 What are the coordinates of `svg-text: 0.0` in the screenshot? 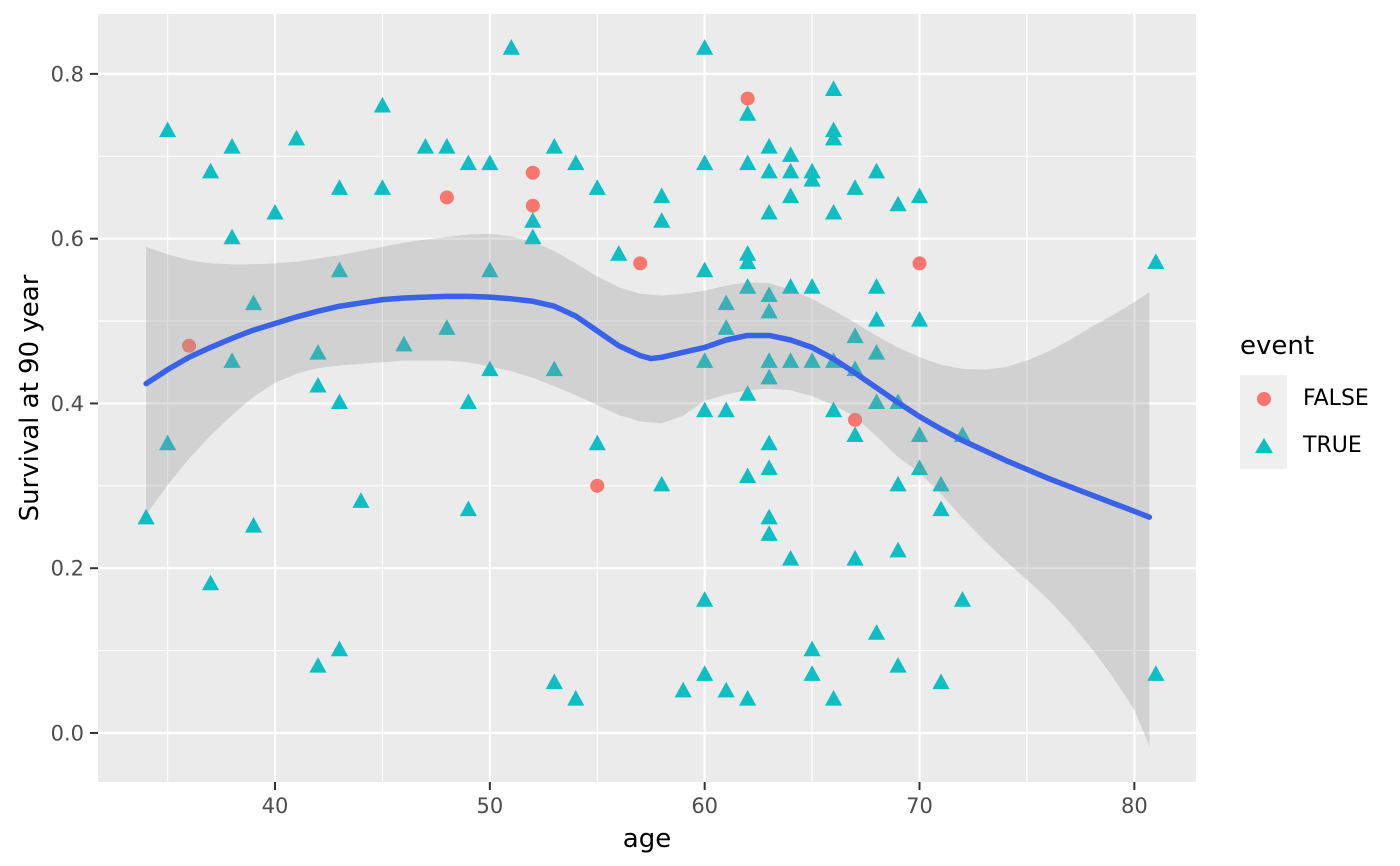 It's located at (67, 733).